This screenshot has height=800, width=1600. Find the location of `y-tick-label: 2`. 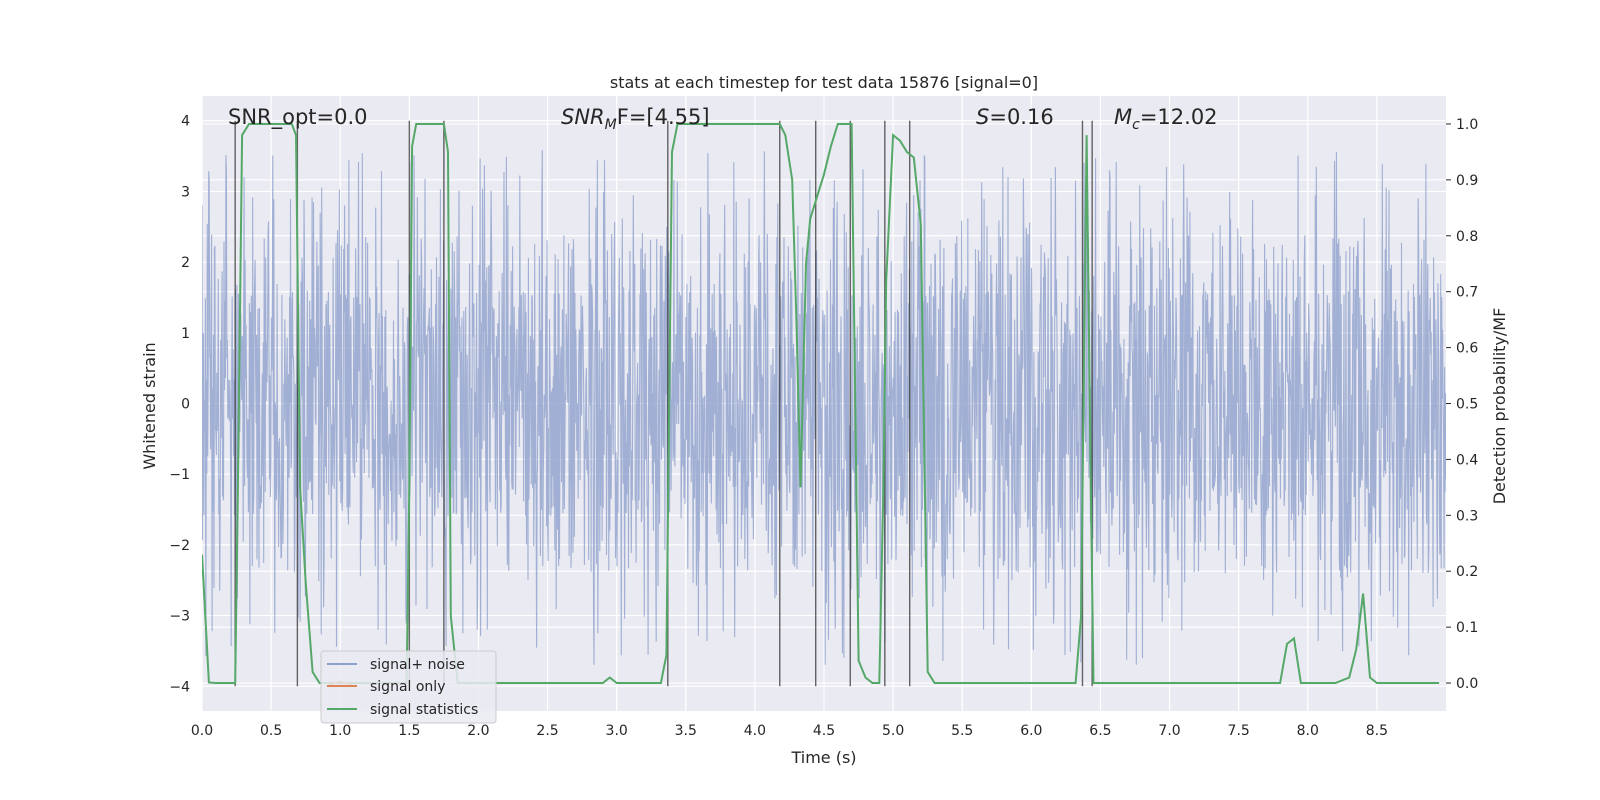

y-tick-label: 2 is located at coordinates (185, 263).